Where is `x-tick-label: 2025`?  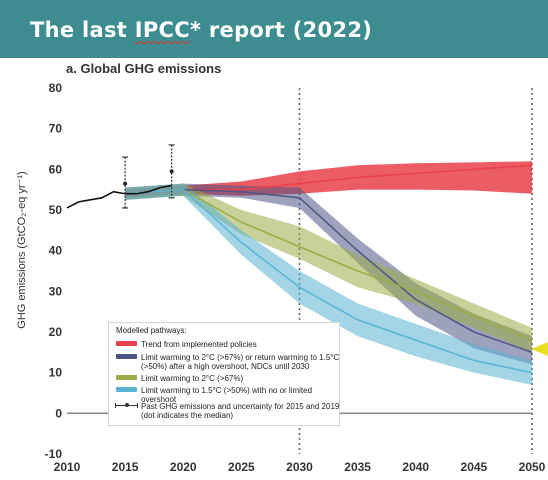 x-tick-label: 2025 is located at coordinates (241, 467).